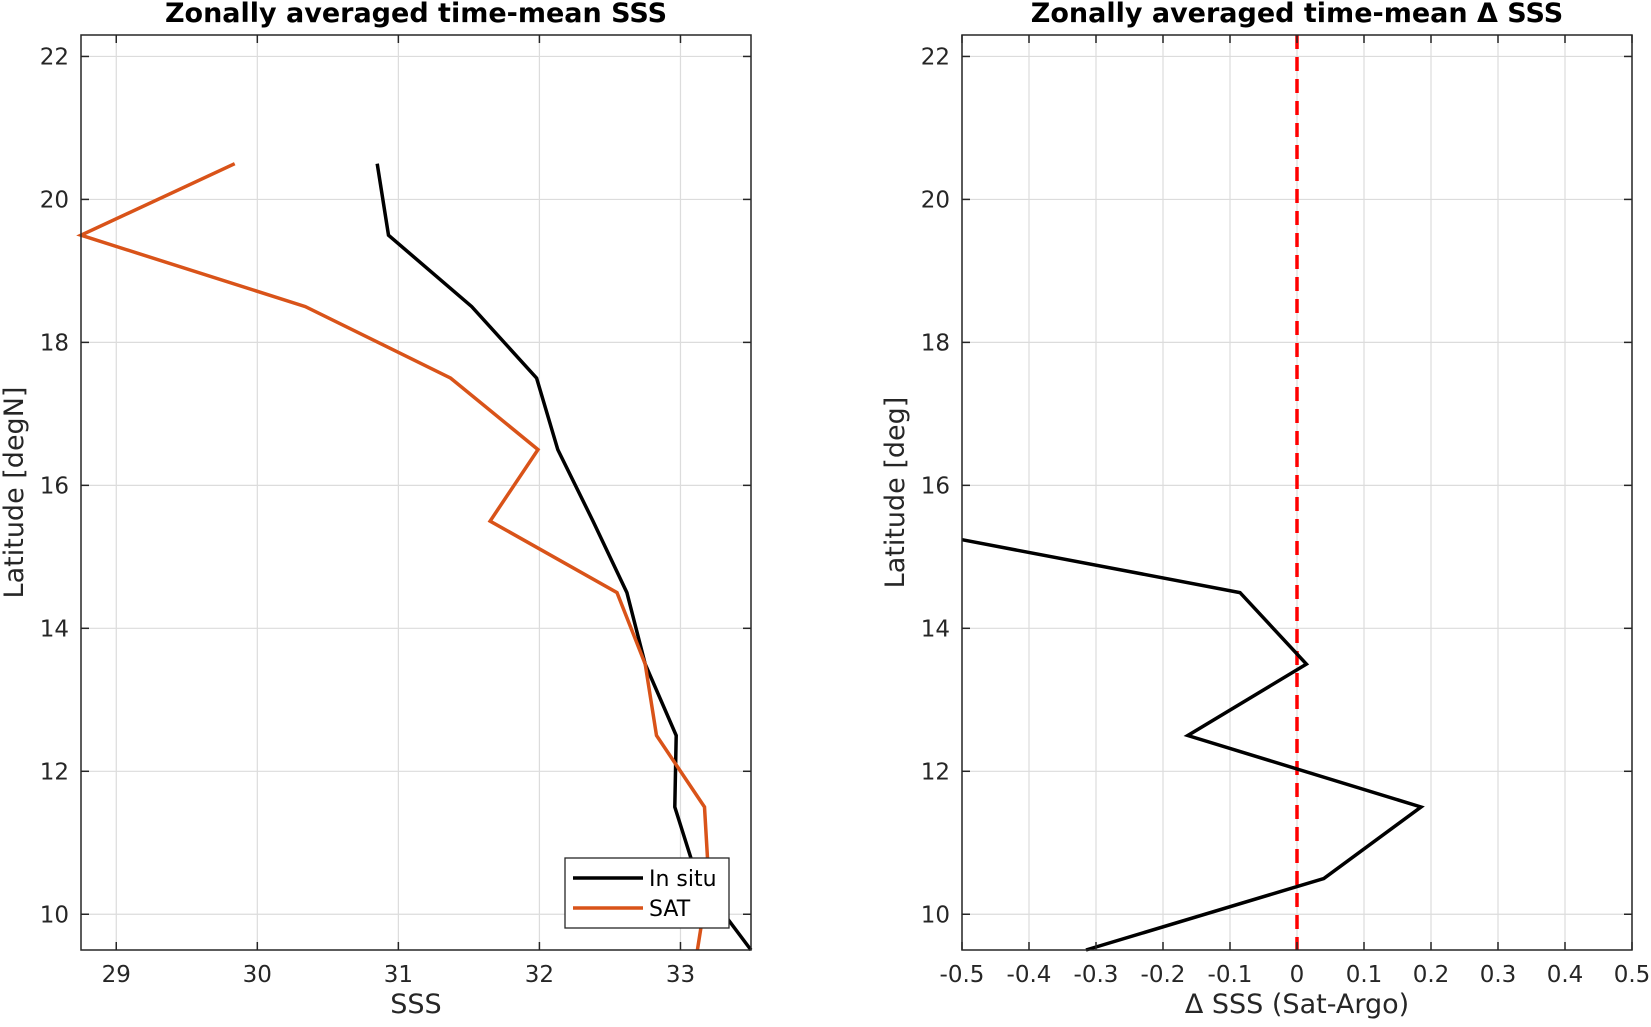 The image size is (1651, 1027). What do you see at coordinates (539, 975) in the screenshot?
I see `x-tick-label: 32` at bounding box center [539, 975].